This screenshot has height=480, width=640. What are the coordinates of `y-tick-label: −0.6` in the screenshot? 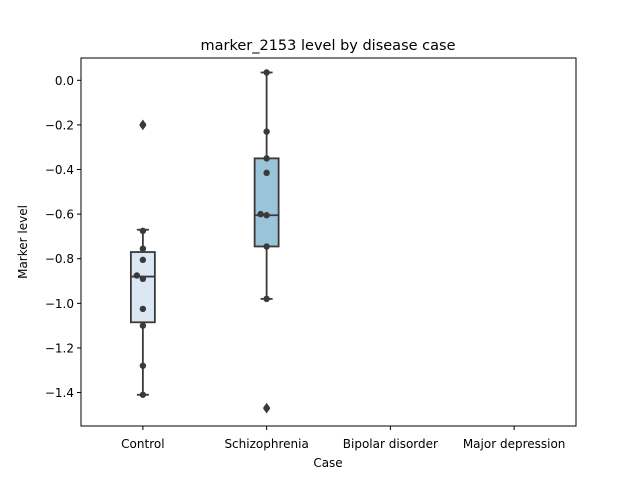 It's located at (59, 215).